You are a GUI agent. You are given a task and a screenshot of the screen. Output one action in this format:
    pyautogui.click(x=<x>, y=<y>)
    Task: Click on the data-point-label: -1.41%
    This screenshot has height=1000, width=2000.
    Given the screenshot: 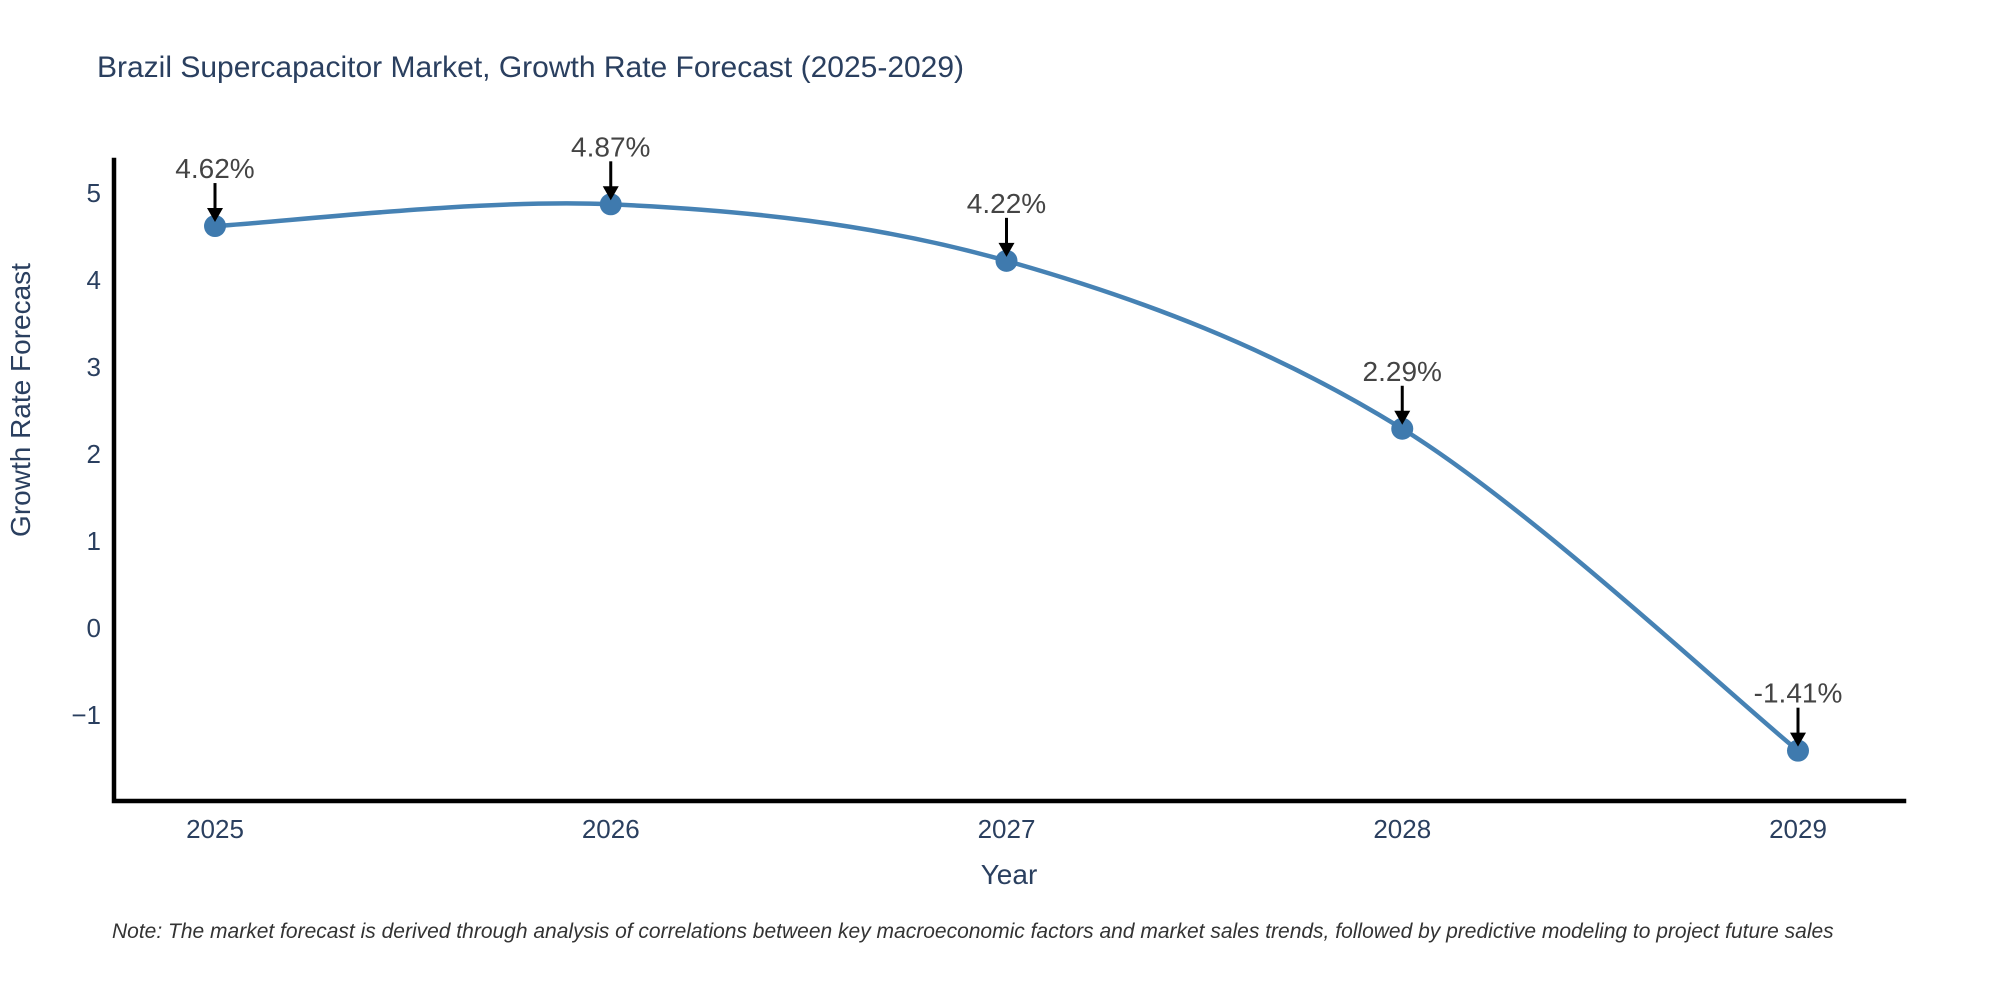 What is the action you would take?
    pyautogui.click(x=1798, y=693)
    